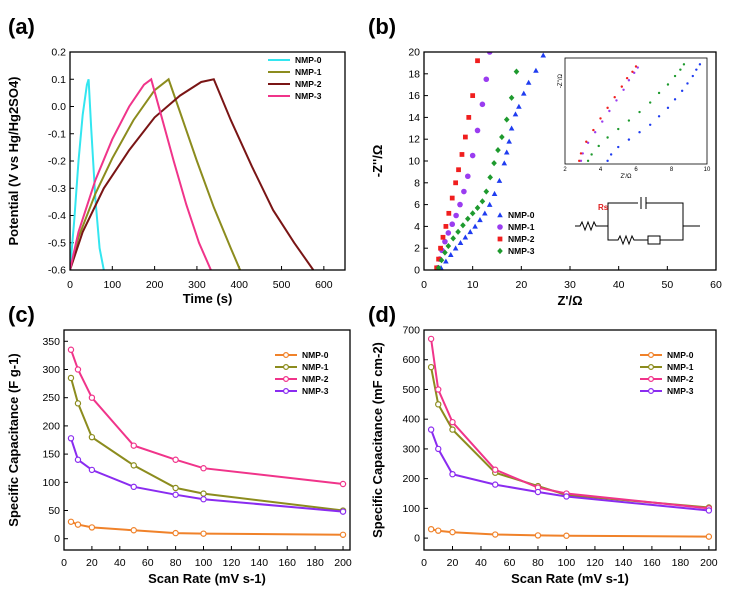 The width and height of the screenshot is (747, 609). I want to click on panel-label: (a), so click(21, 26).